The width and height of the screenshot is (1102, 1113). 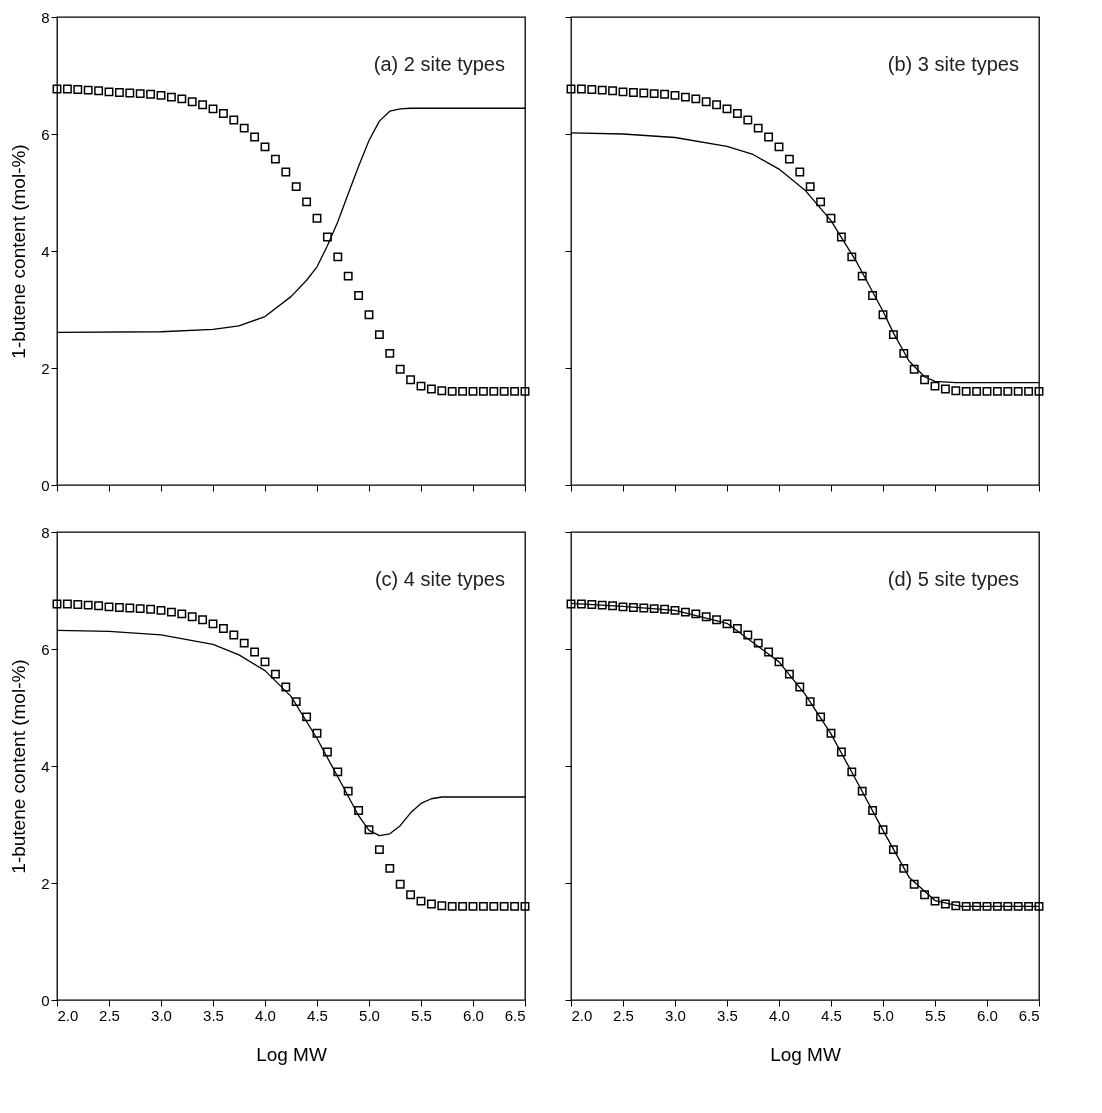 What do you see at coordinates (883, 1015) in the screenshot?
I see `x-tick-label: 5.0` at bounding box center [883, 1015].